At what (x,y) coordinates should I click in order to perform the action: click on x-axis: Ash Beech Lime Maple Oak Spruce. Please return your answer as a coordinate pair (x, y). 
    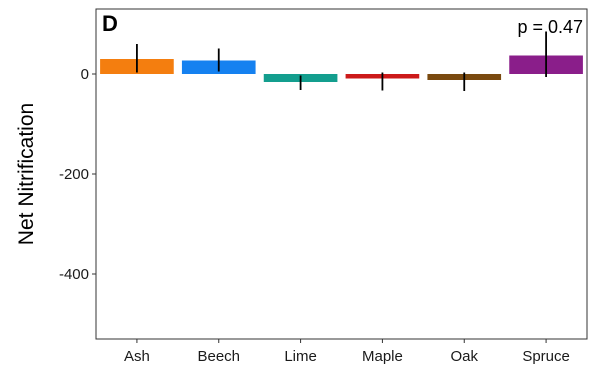
    Looking at the image, I should click on (347, 352).